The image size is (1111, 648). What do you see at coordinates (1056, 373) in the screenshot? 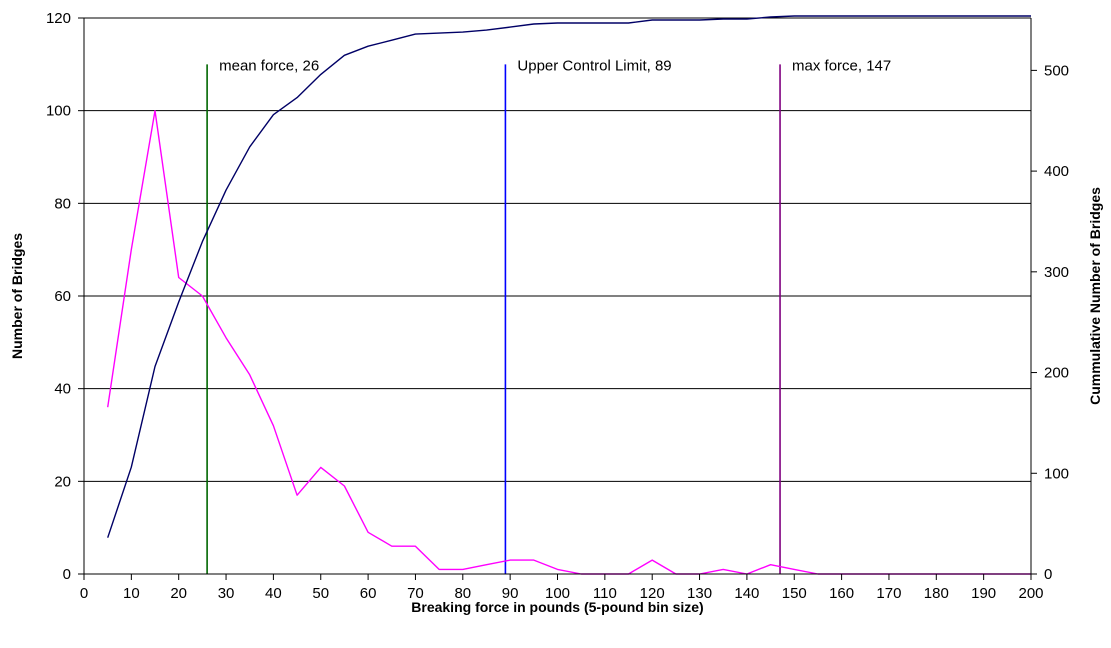
I see `y2-tick-label: 200` at bounding box center [1056, 373].